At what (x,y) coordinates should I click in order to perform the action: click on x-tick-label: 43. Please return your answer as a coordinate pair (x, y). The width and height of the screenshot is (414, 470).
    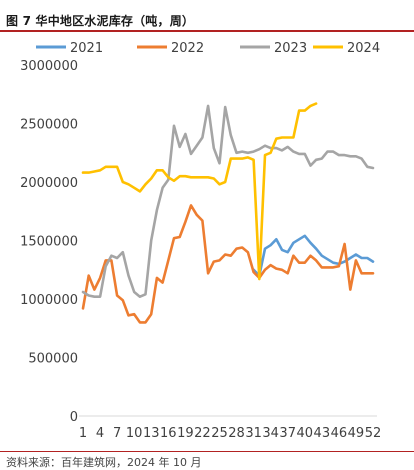
    Looking at the image, I should click on (322, 433).